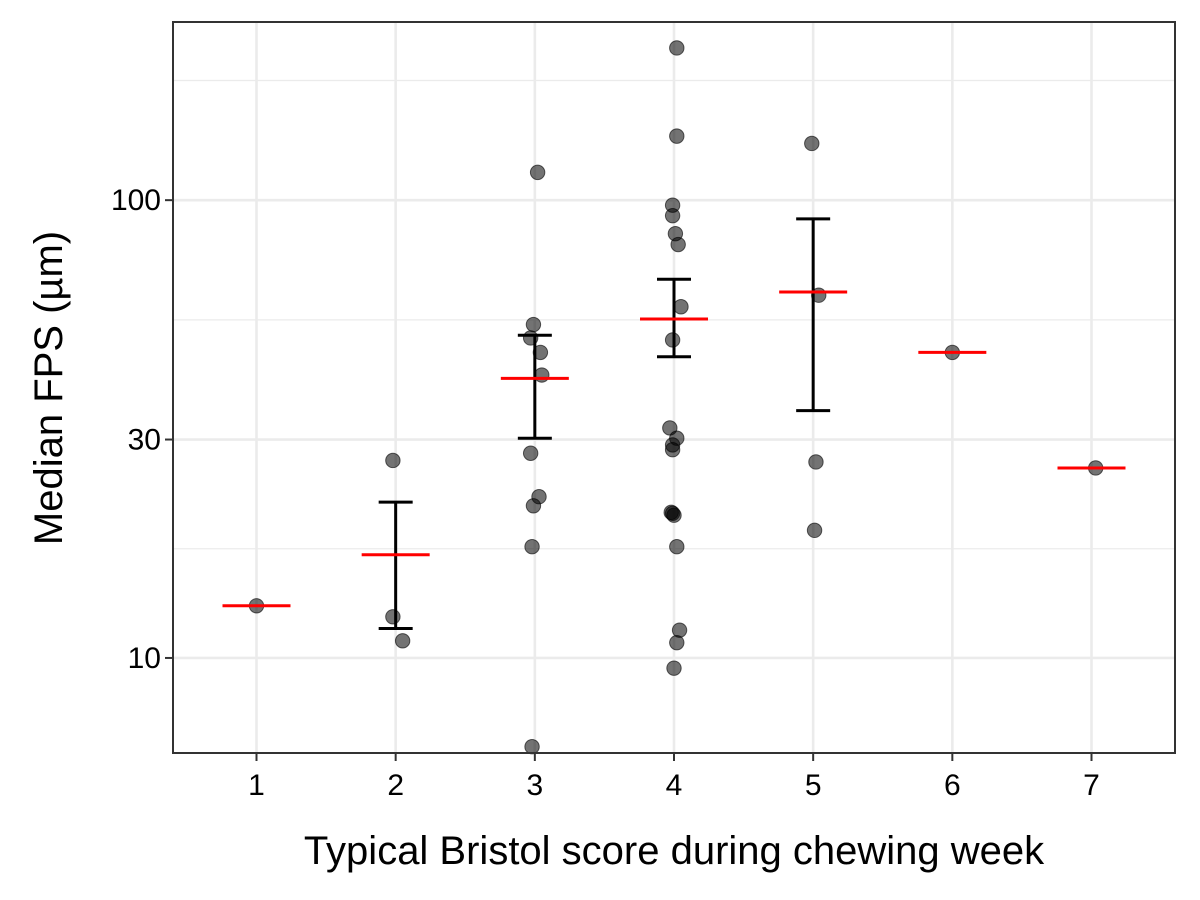 This screenshot has height=900, width=1200. I want to click on x-tick-label: 1, so click(256, 785).